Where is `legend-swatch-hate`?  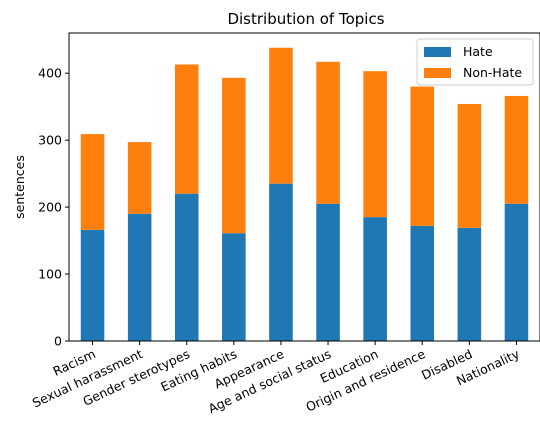 legend-swatch-hate is located at coordinates (437, 52).